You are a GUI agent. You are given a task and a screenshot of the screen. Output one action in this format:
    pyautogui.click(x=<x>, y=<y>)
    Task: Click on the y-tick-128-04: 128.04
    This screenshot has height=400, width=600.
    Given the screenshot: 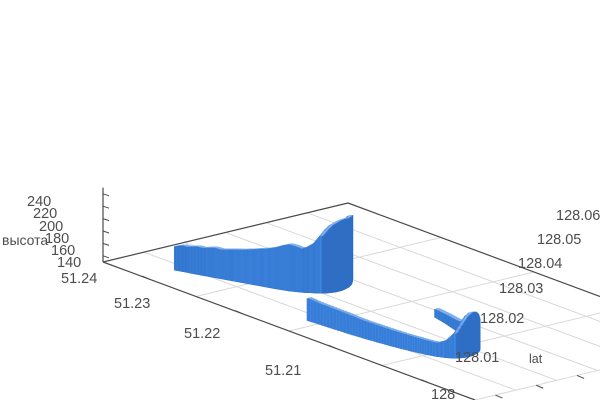 What is the action you would take?
    pyautogui.click(x=540, y=264)
    